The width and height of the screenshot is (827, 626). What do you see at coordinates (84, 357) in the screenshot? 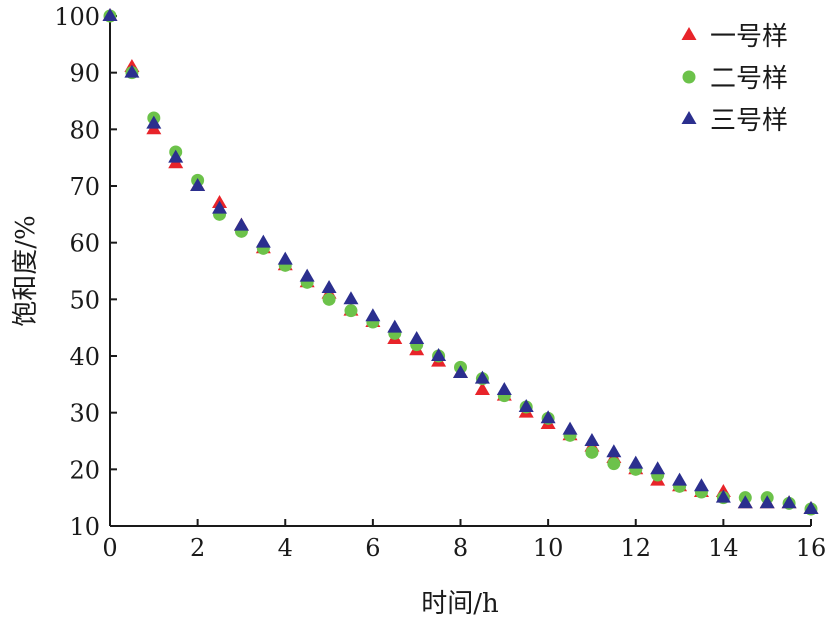
I see `y-tick-label: 40` at bounding box center [84, 357].